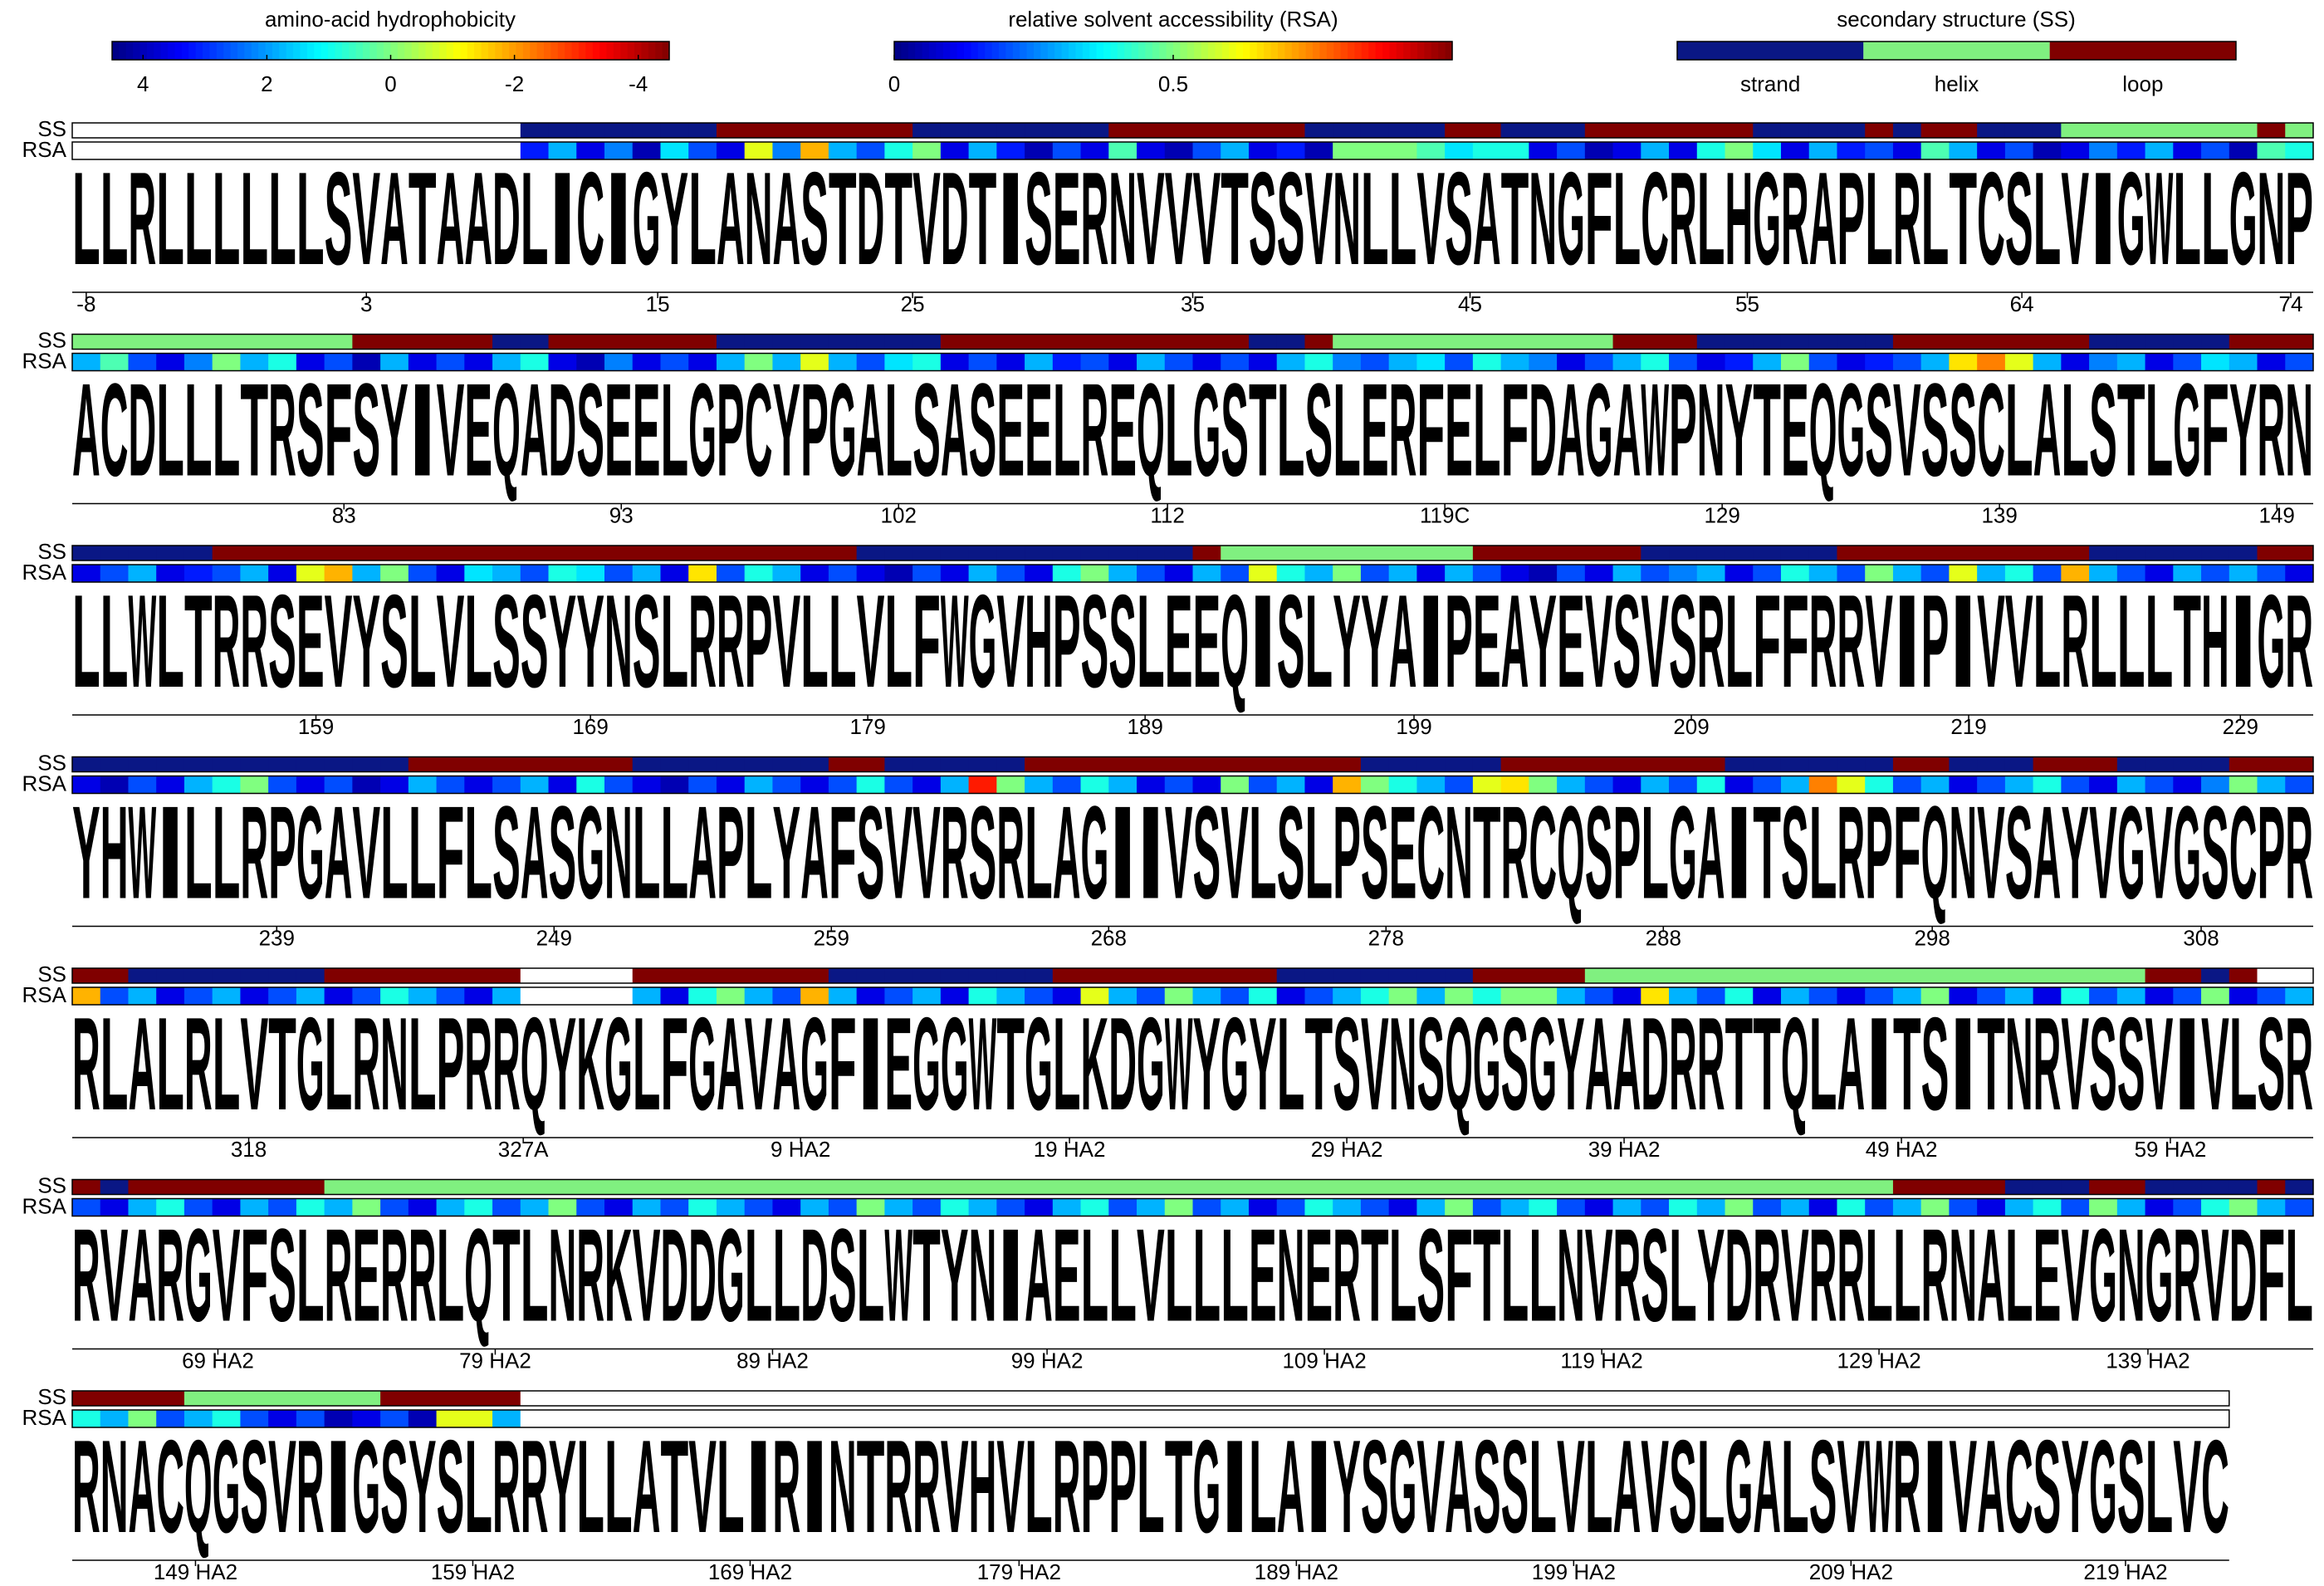 This screenshot has height=1586, width=2324. Describe the element at coordinates (1095, 1064) in the screenshot. I see `residue: K` at that location.